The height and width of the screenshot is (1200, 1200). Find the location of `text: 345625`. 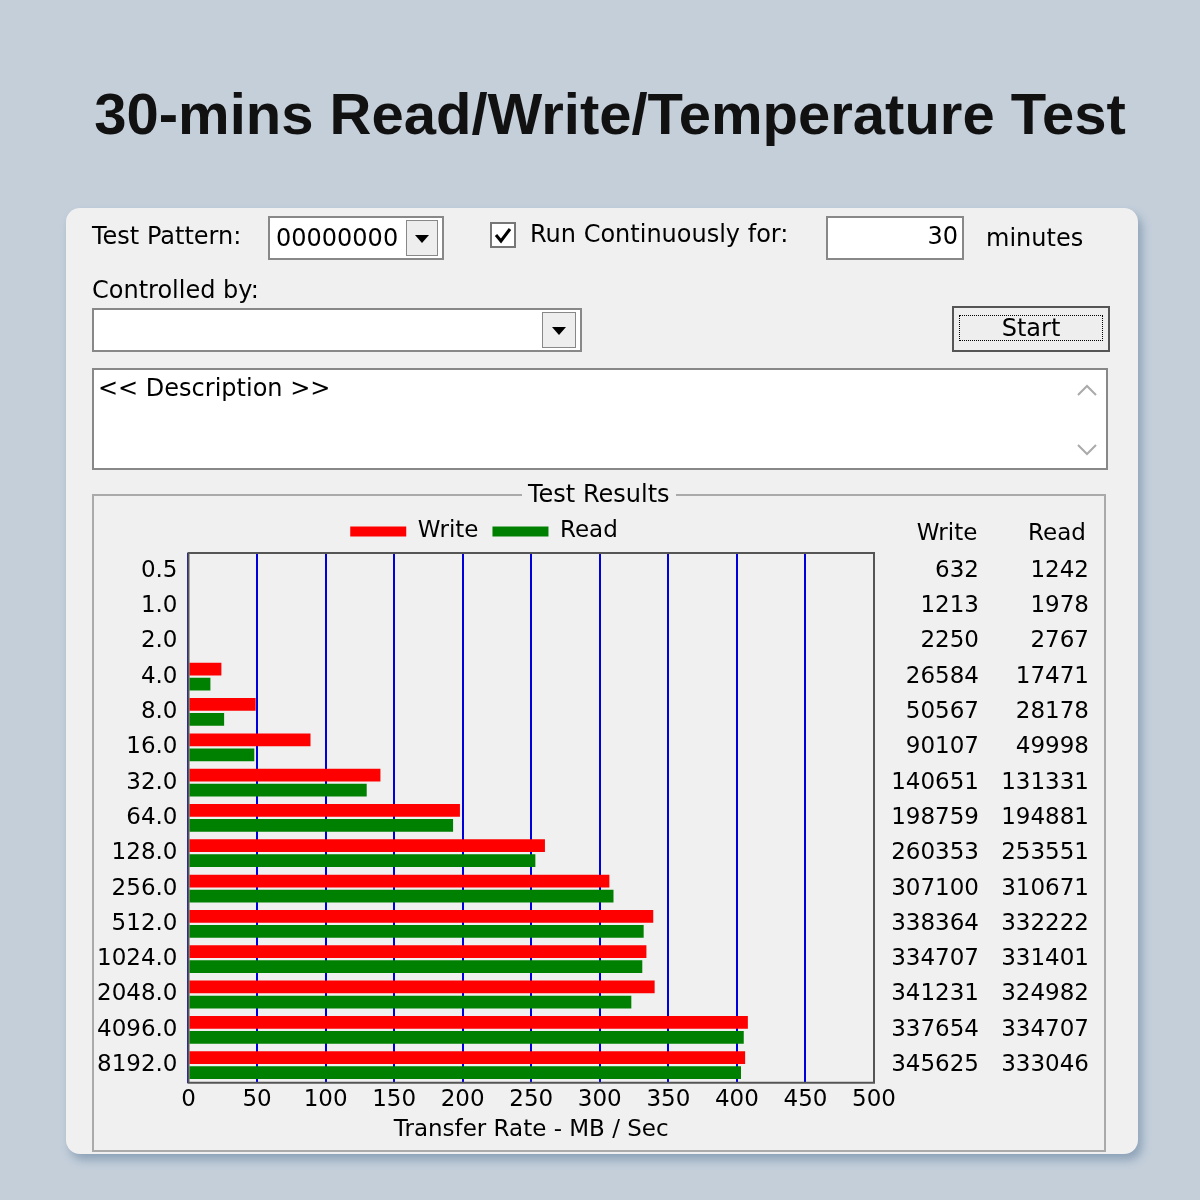

text: 345625 is located at coordinates (935, 1063).